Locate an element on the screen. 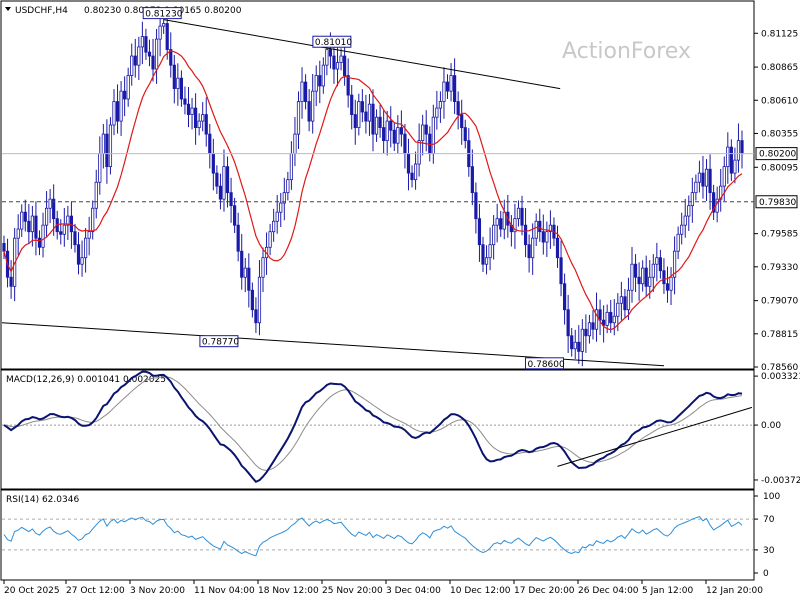 This screenshot has height=600, width=800. macd-title: MACD(12,26,9) 0.001041 0.002025 is located at coordinates (86, 380).